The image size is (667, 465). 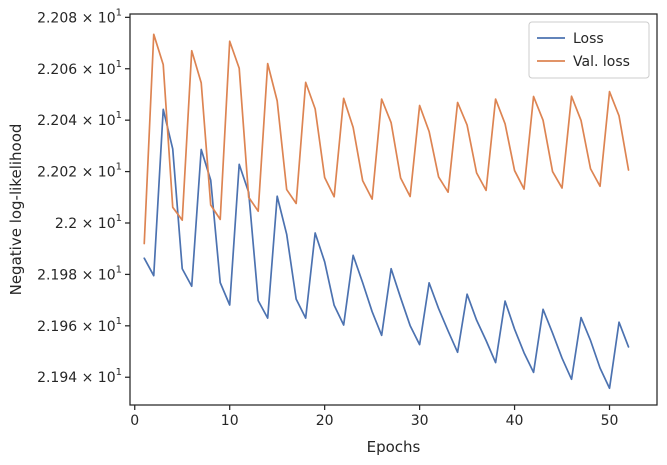 What do you see at coordinates (57, 121) in the screenshot?
I see `y-tick-mantissa: 2.204` at bounding box center [57, 121].